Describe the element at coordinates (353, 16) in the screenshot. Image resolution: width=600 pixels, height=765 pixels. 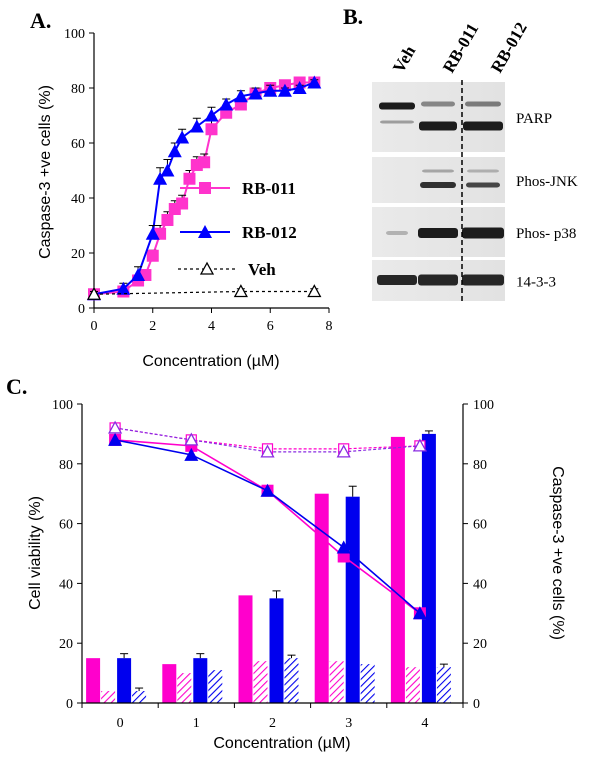
I see `panel-b-letter: B.` at that location.